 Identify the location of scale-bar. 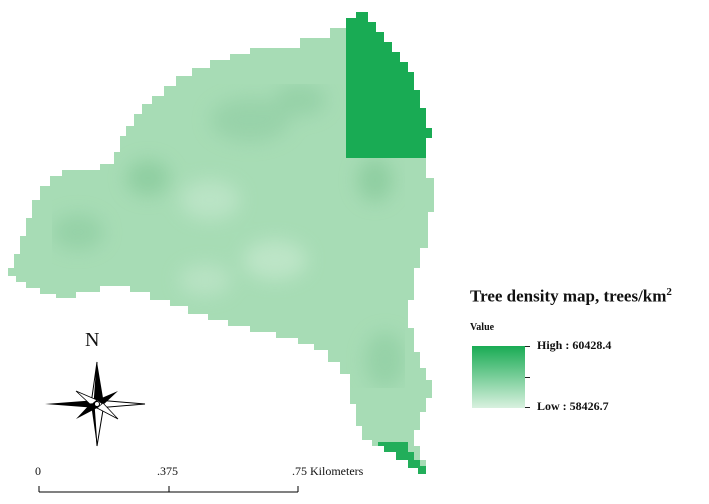
(168, 489).